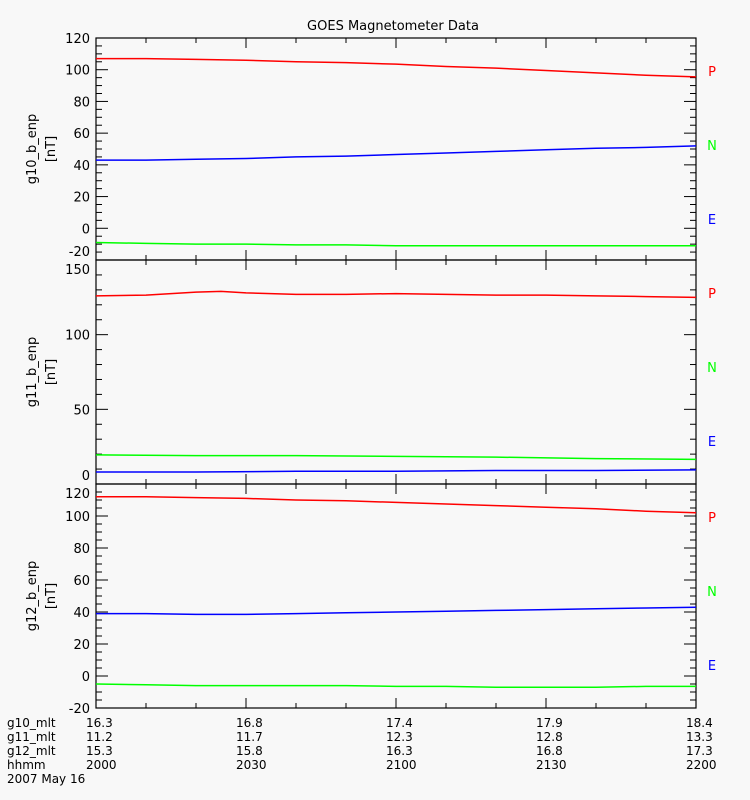 This screenshot has width=750, height=800. I want to click on footer-value: 2200, so click(701, 765).